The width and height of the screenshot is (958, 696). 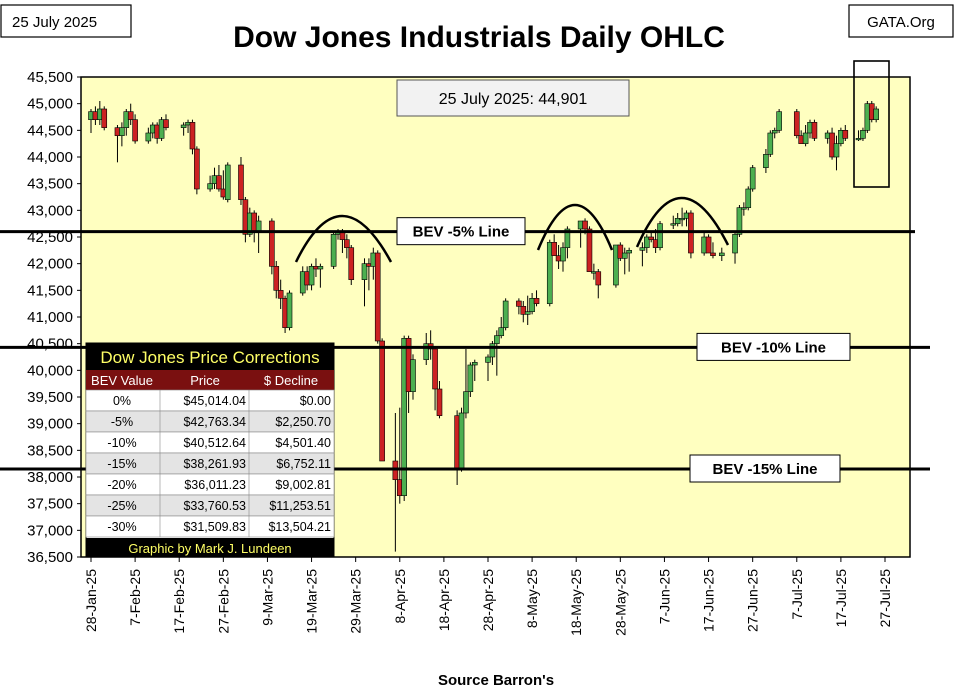 What do you see at coordinates (797, 594) in the screenshot?
I see `x-tick-label: 7-Jul-25` at bounding box center [797, 594].